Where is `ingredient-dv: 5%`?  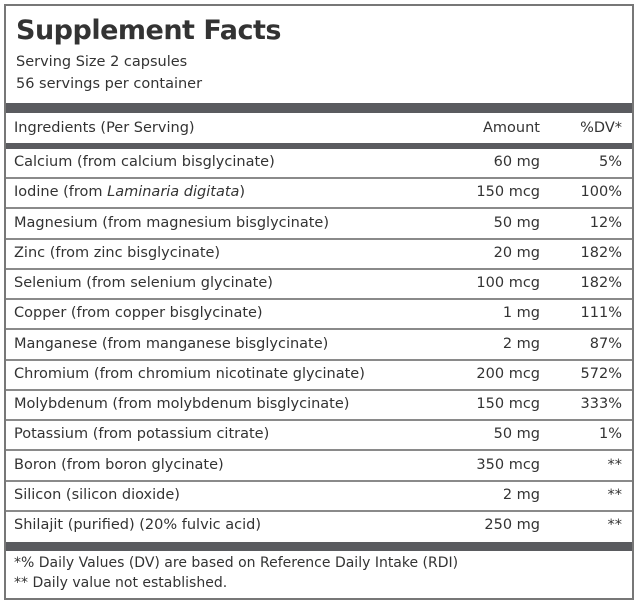
ingredient-dv: 5% is located at coordinates (610, 162).